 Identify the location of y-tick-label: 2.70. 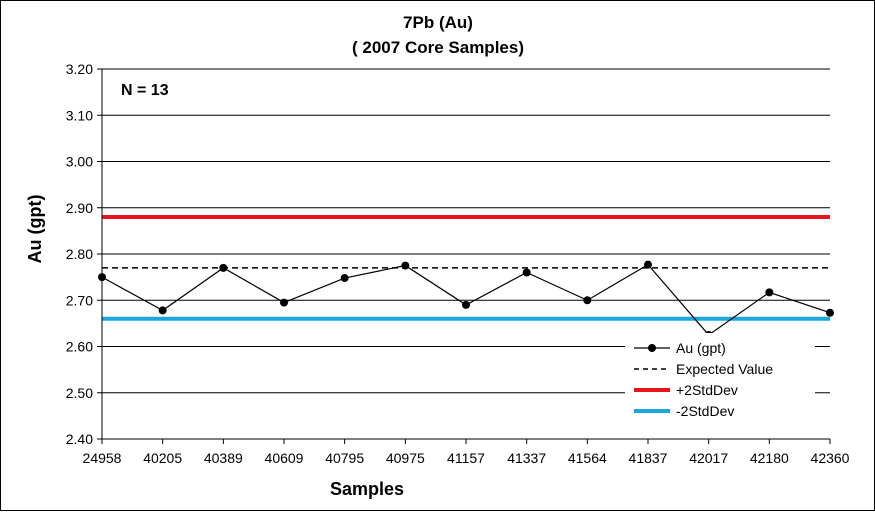
(79, 300).